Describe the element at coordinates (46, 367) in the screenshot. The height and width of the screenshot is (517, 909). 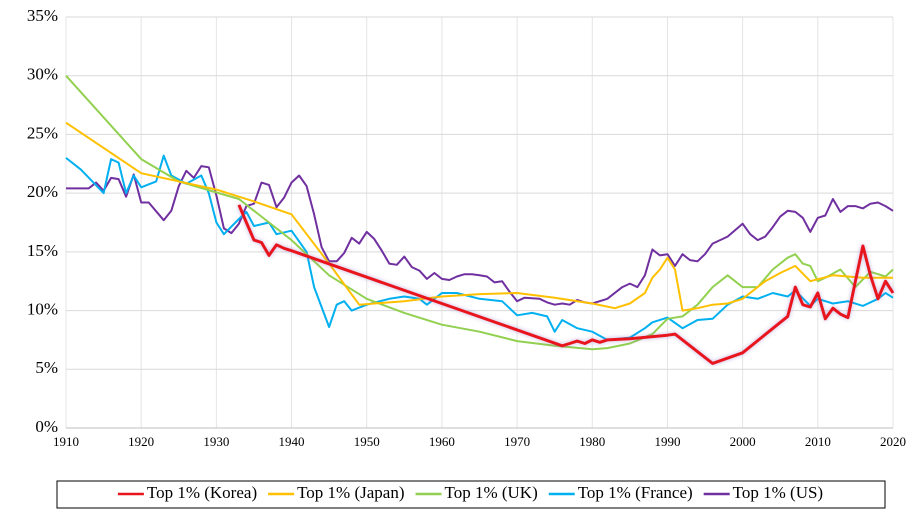
I see `y-tick-label: 5%` at that location.